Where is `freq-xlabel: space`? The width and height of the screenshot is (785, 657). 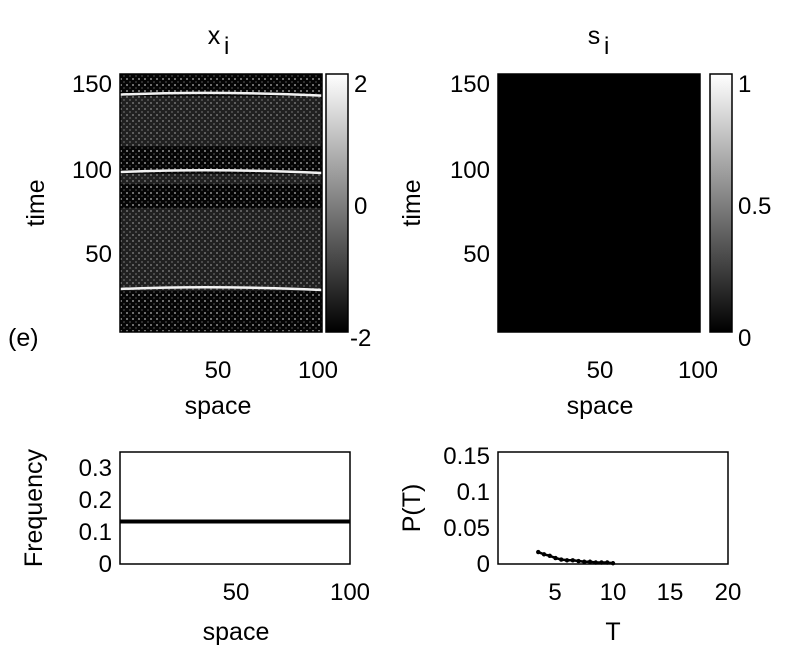
freq-xlabel: space is located at coordinates (236, 632).